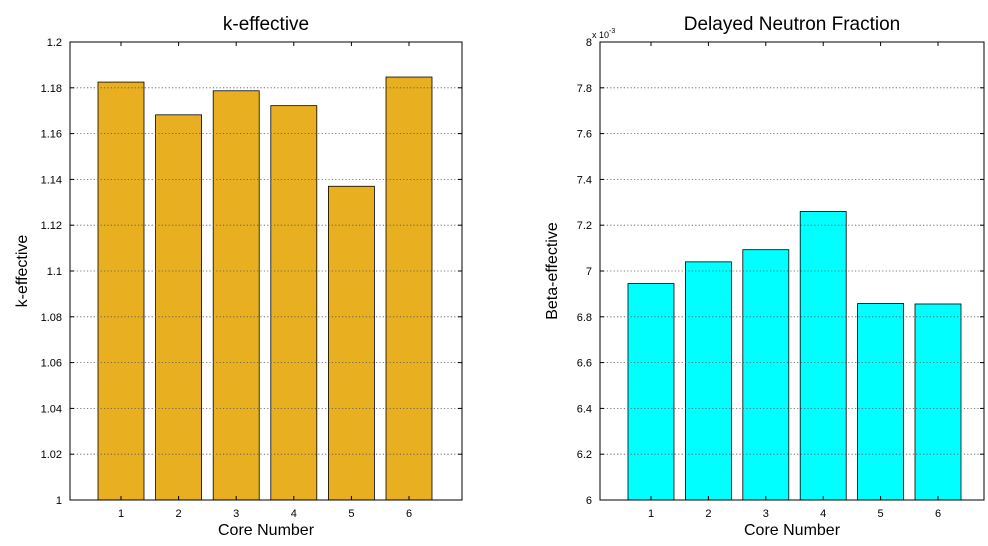  I want to click on axis-exponent-superscript: -3, so click(612, 31).